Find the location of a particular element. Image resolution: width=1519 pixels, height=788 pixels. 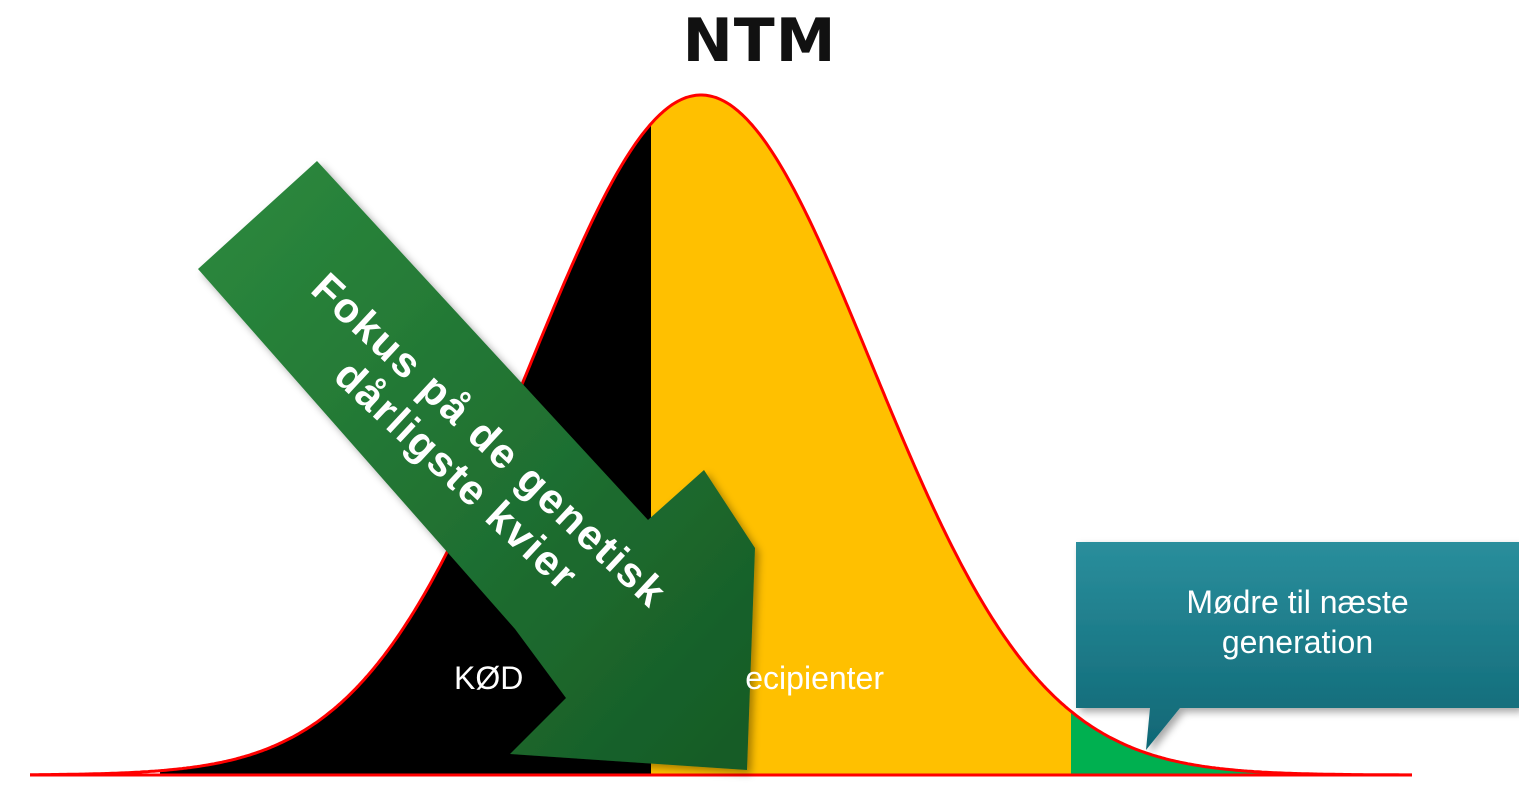

callout-line-2: generation is located at coordinates (1297, 642).